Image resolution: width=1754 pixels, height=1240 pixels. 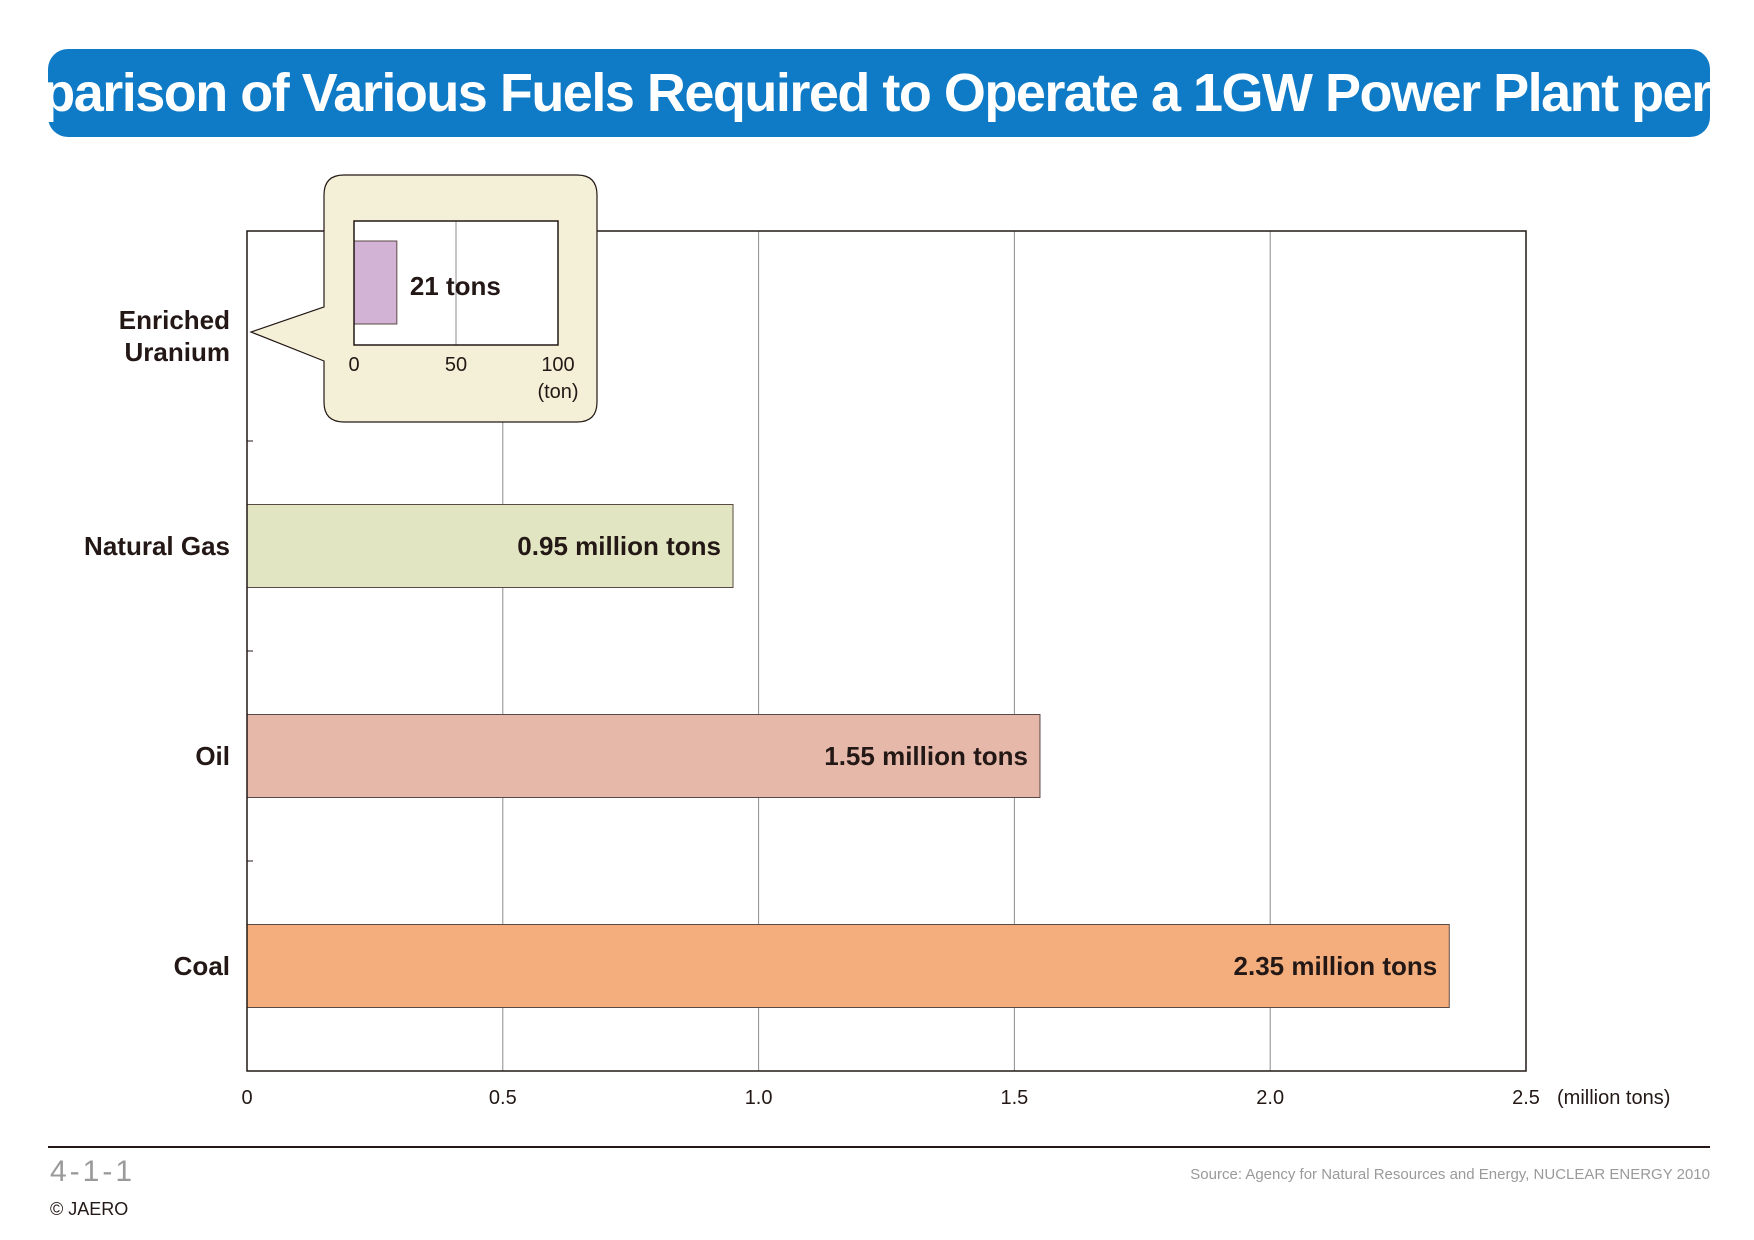 I want to click on inset-tick-label: 0, so click(x=353, y=365).